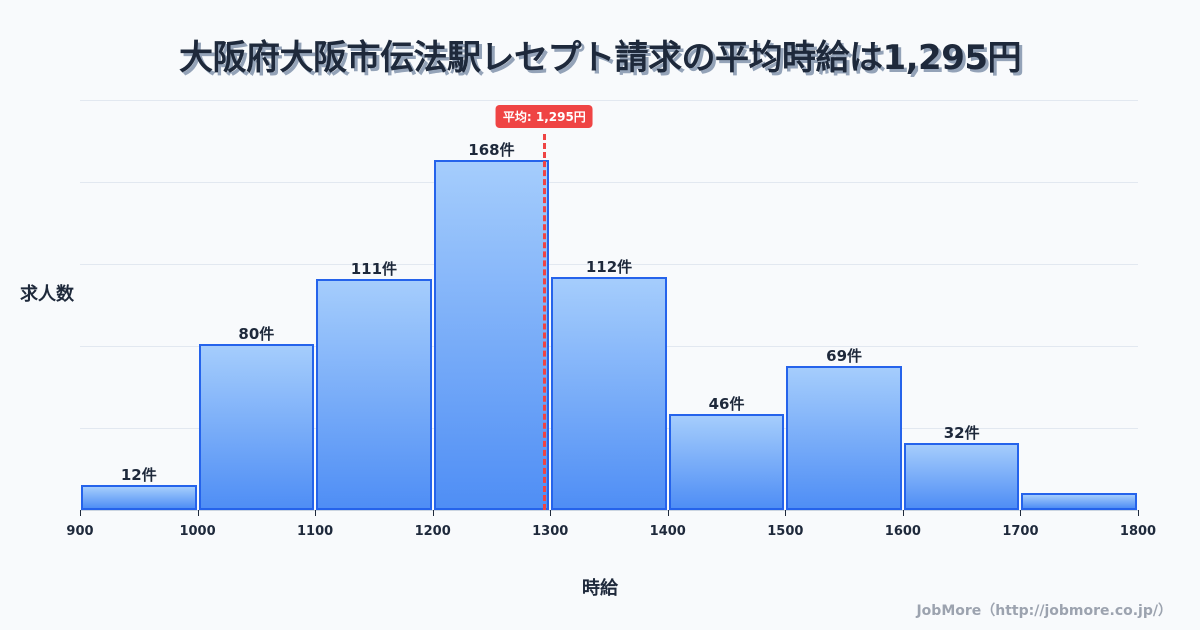 This screenshot has height=630, width=1200. What do you see at coordinates (315, 531) in the screenshot?
I see `x-tick-label: 1100` at bounding box center [315, 531].